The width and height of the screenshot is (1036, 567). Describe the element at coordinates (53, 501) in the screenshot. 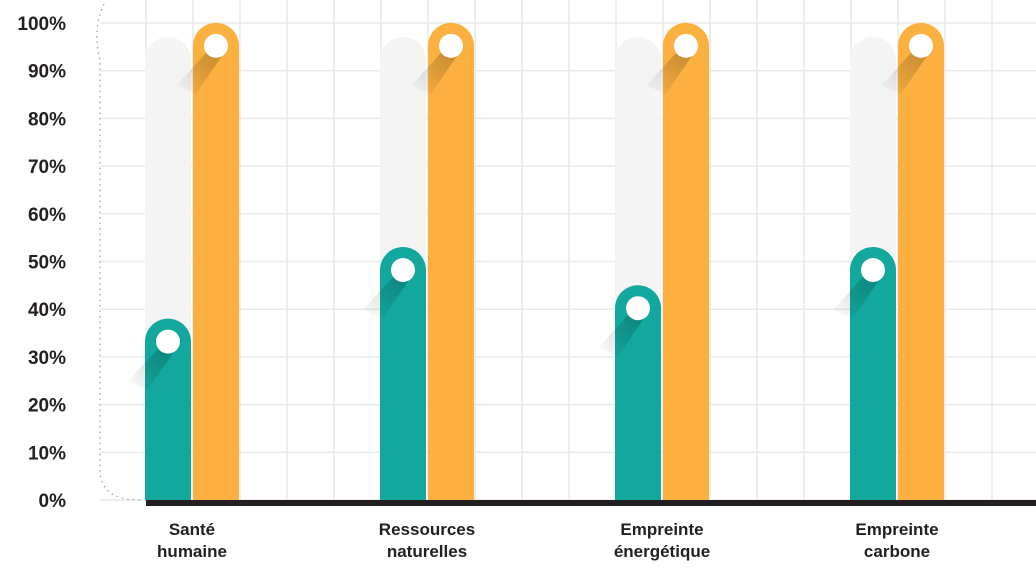

I see `y-tick-label: 0%` at that location.